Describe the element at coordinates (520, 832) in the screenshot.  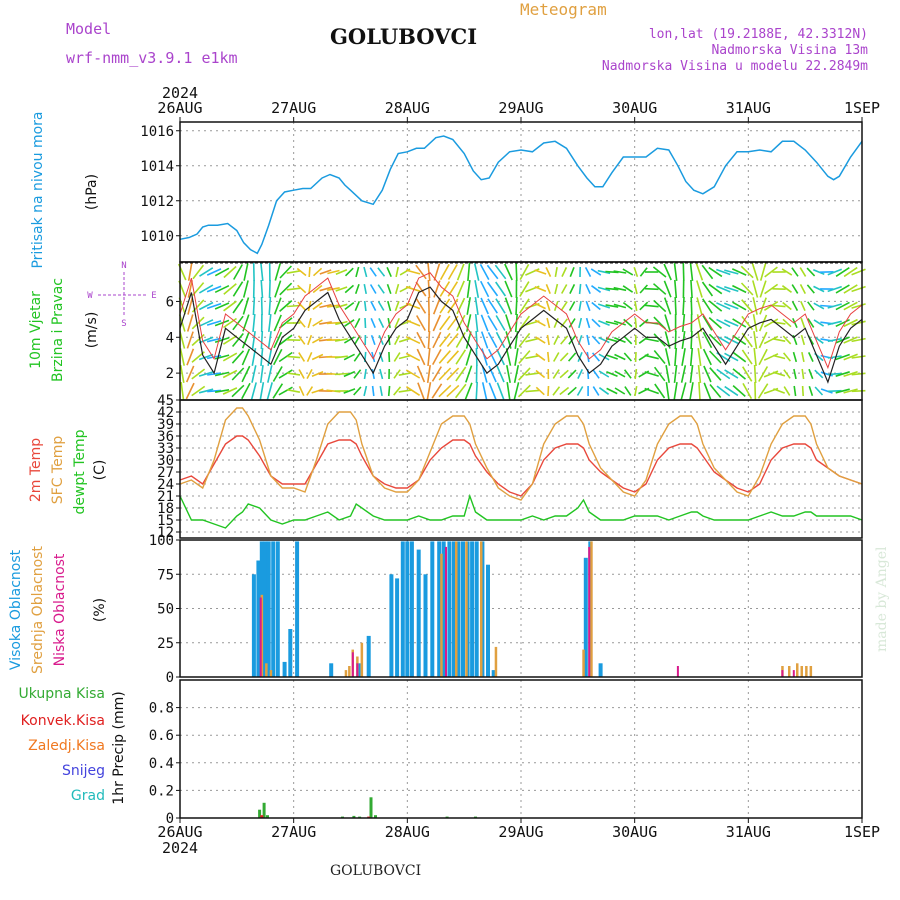
I see `x-tick-label-bottom: 29AUG` at that location.